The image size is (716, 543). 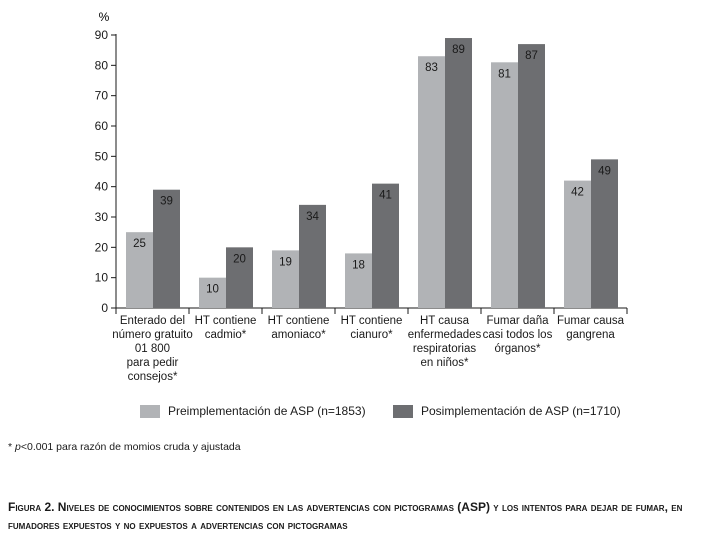 What do you see at coordinates (590, 335) in the screenshot?
I see `x-category-label-line: gangrena` at bounding box center [590, 335].